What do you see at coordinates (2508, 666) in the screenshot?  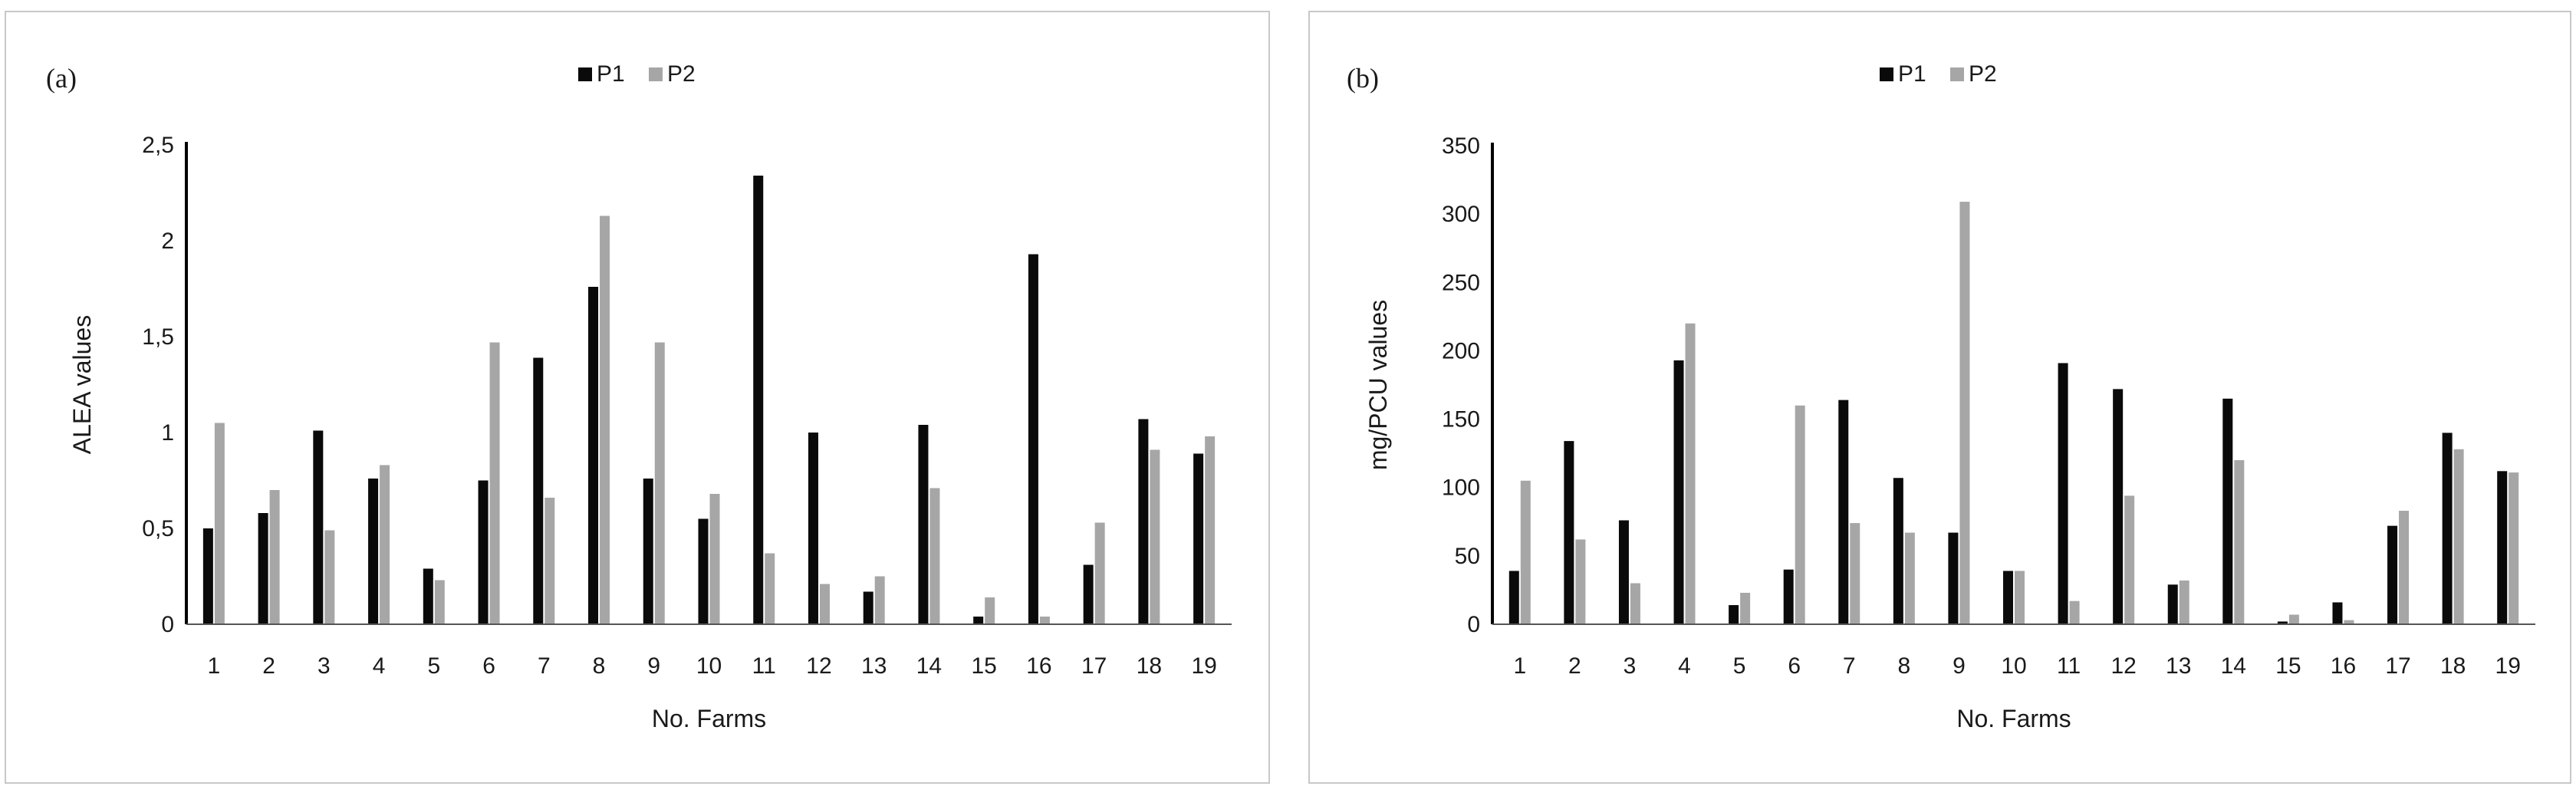 I see `x-tick-label: 19` at bounding box center [2508, 666].